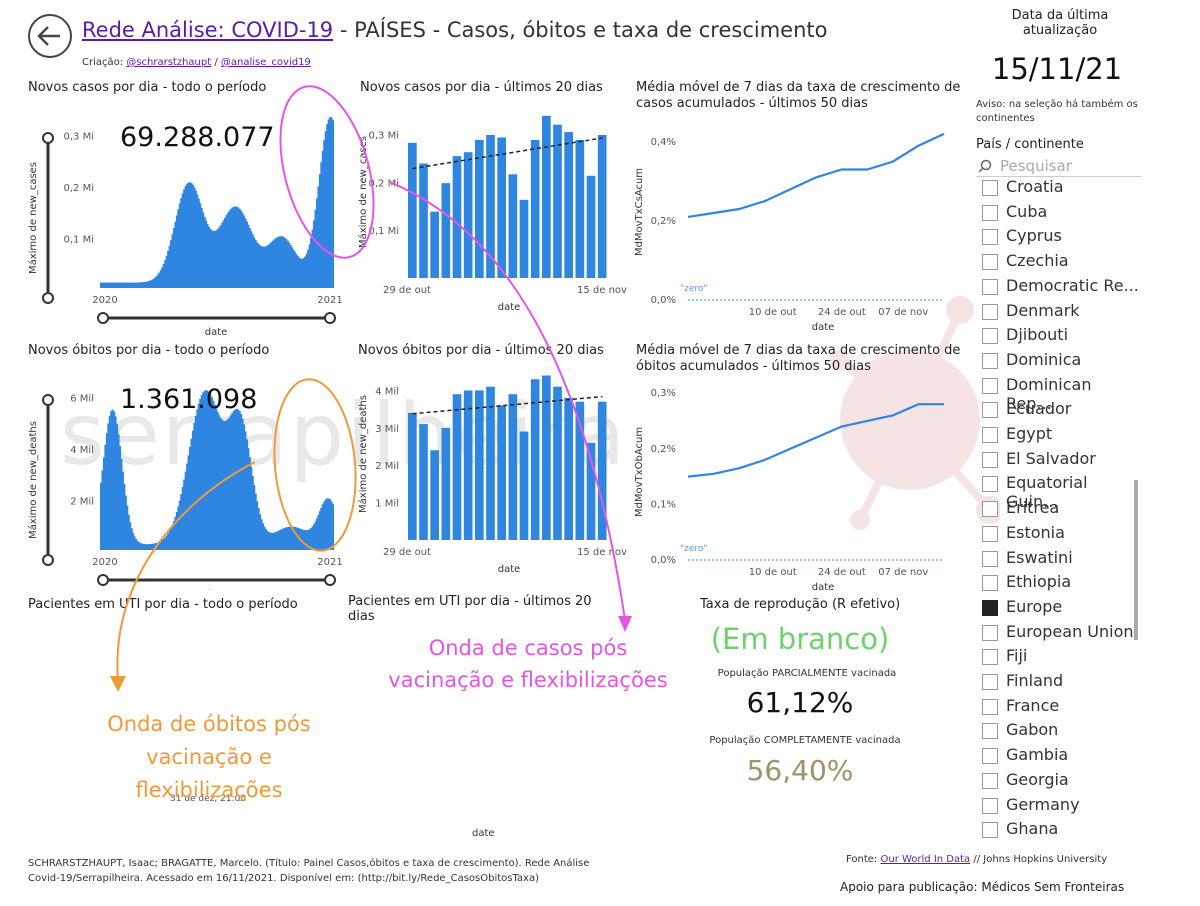 This screenshot has height=906, width=1200. What do you see at coordinates (1055, 509) in the screenshot?
I see `filter-item: Eritrea` at bounding box center [1055, 509].